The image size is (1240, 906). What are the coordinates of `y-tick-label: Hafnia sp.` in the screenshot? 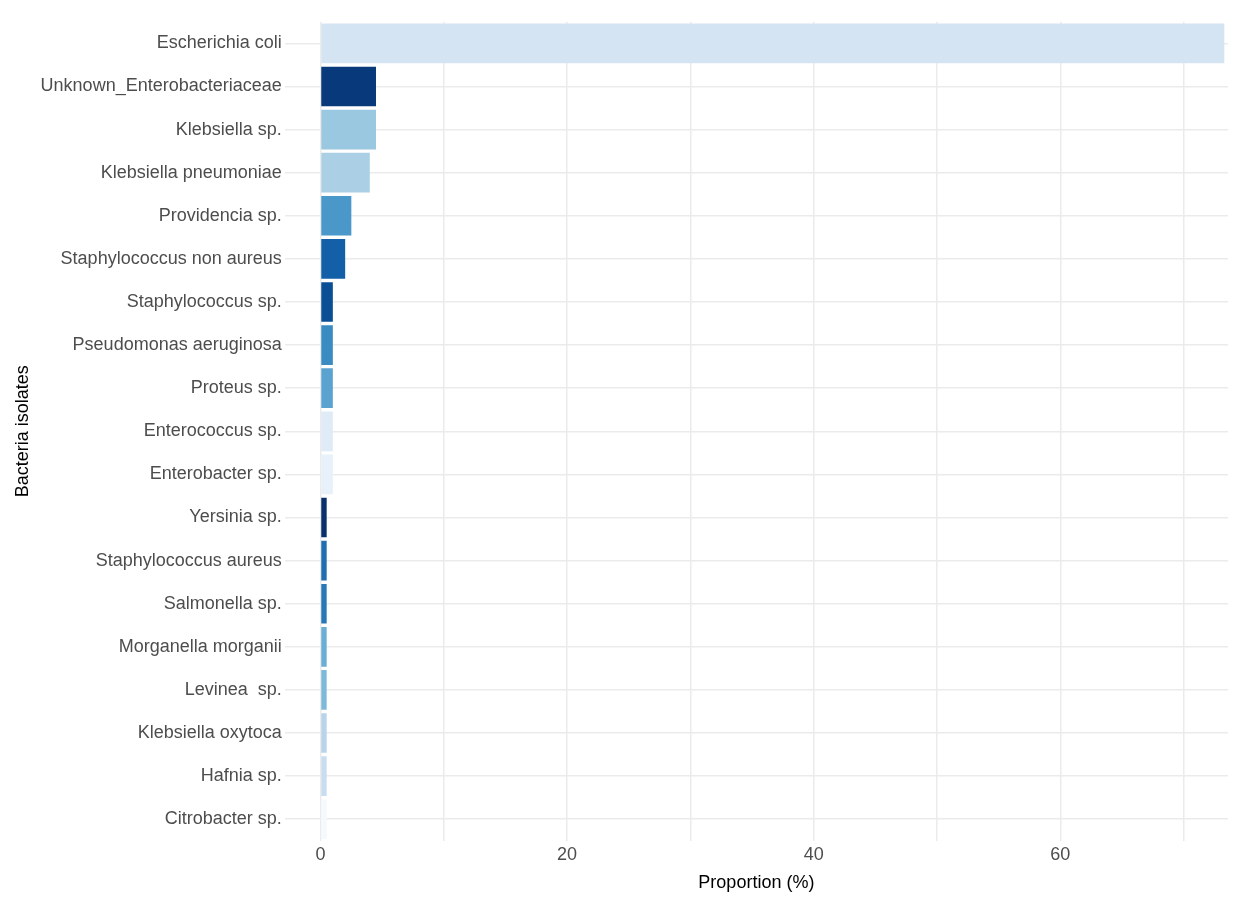 It's located at (241, 775).